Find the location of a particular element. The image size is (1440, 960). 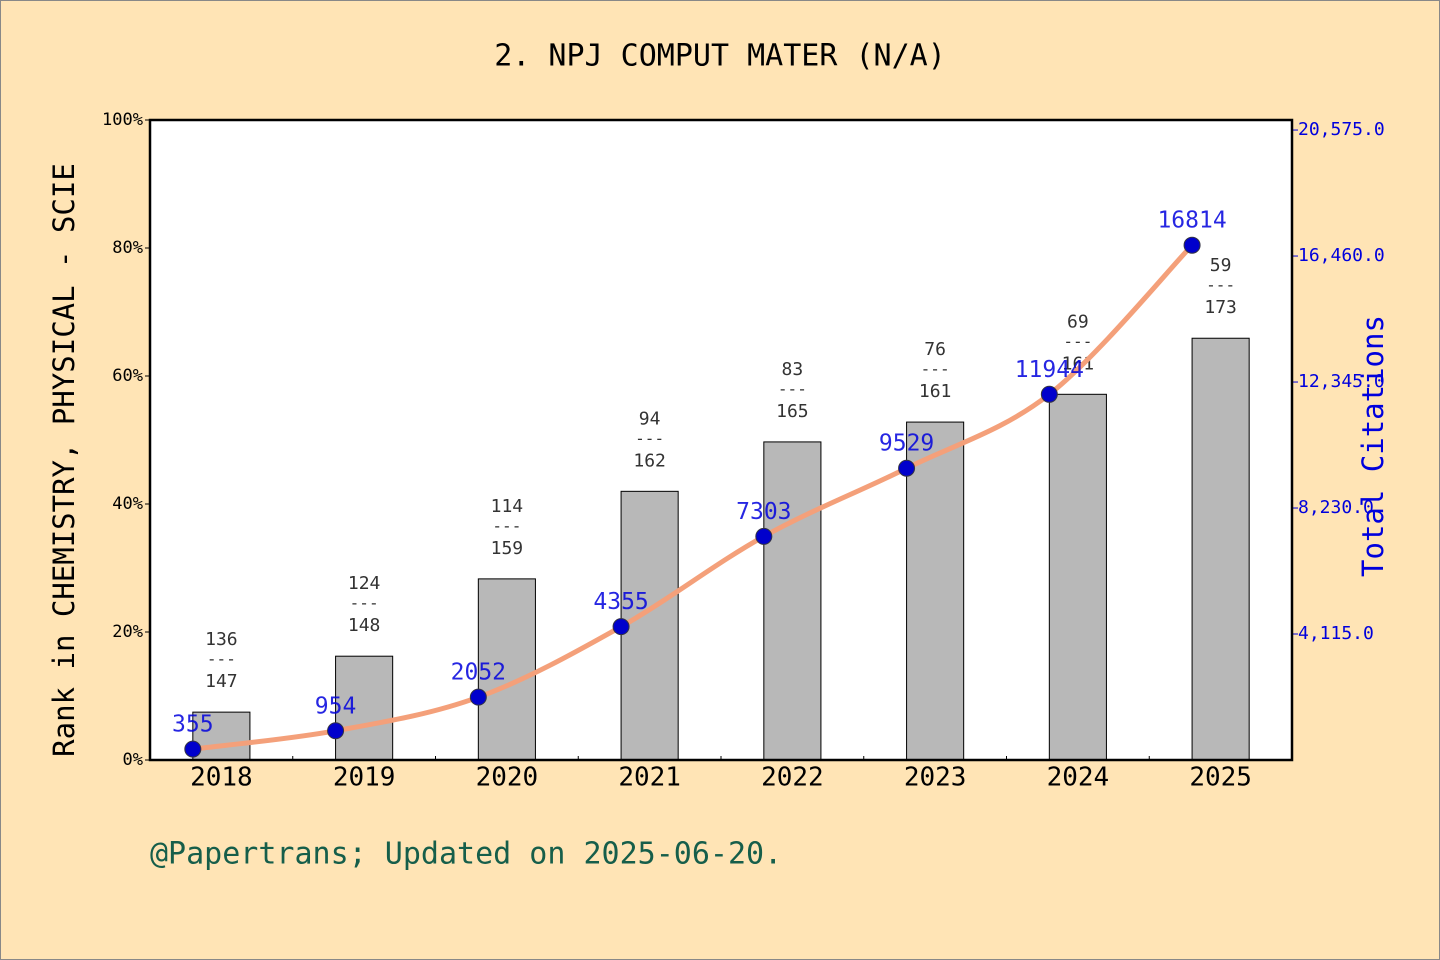

x-tick-label: 2023 is located at coordinates (935, 778).